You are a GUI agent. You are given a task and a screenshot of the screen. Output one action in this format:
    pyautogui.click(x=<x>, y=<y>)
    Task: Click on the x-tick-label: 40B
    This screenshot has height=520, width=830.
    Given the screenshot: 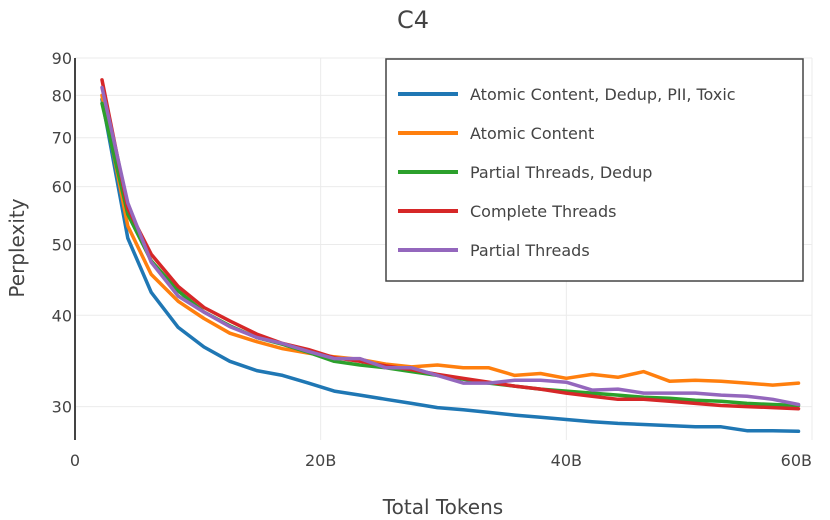 What is the action you would take?
    pyautogui.click(x=566, y=460)
    